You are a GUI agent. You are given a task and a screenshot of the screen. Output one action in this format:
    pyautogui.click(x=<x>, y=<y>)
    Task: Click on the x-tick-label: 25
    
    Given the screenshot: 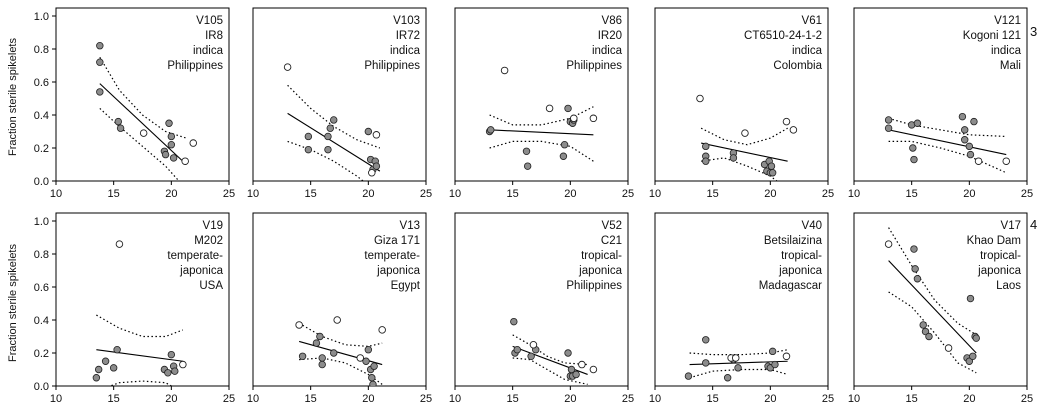 What is the action you would take?
    pyautogui.click(x=229, y=399)
    